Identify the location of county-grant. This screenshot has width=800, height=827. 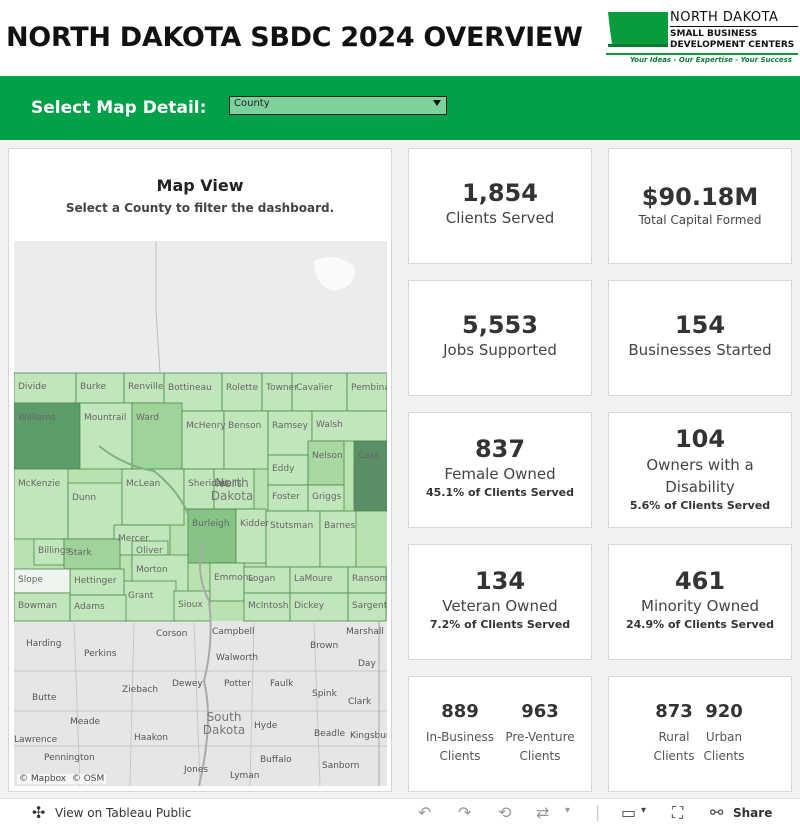
(150, 601).